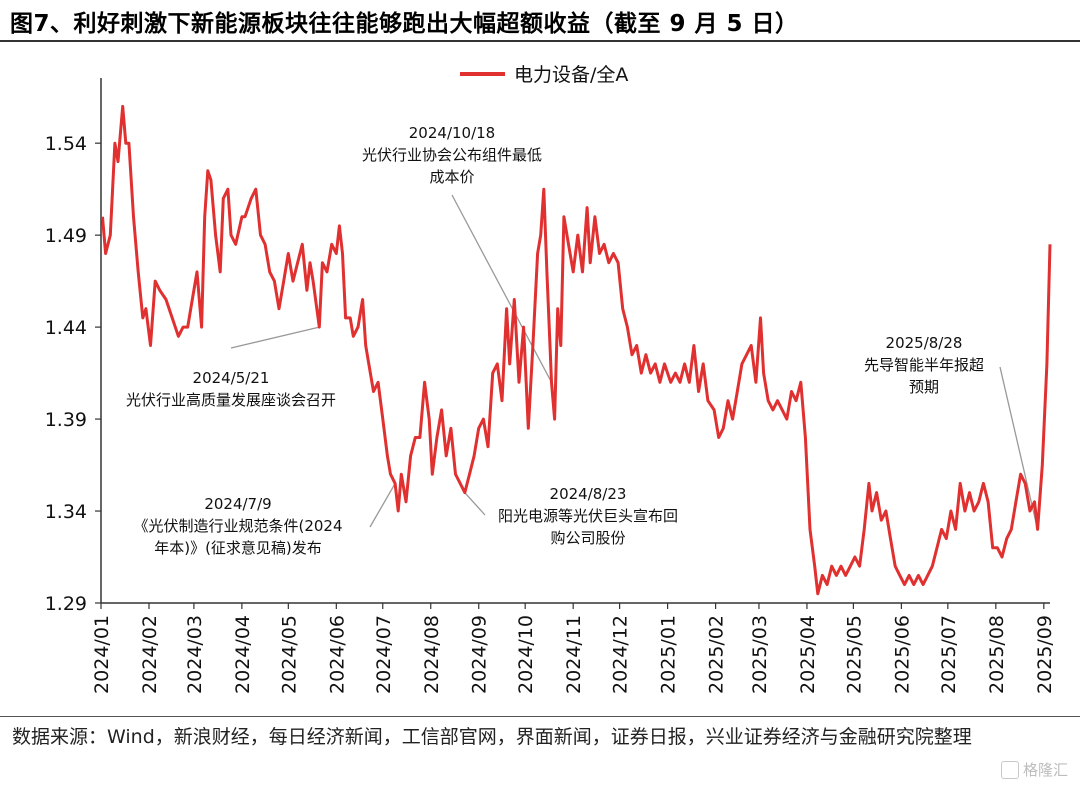 The image size is (1080, 786). What do you see at coordinates (1045, 770) in the screenshot?
I see `watermark-text: 格隆汇` at bounding box center [1045, 770].